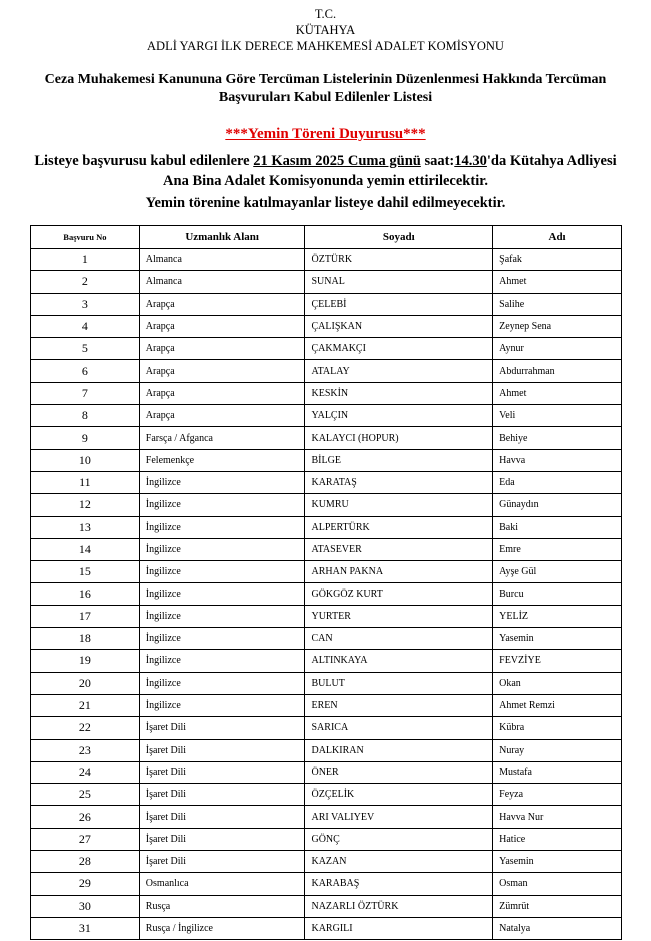  Describe the element at coordinates (557, 839) in the screenshot. I see `cell-name: Hatice` at that location.